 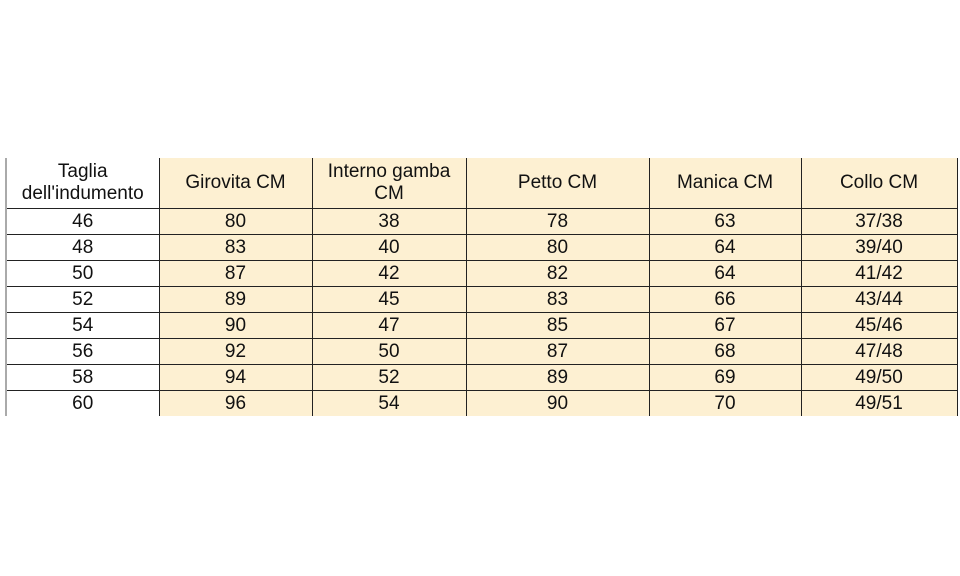 I want to click on cell-chest: 80, so click(x=557, y=247).